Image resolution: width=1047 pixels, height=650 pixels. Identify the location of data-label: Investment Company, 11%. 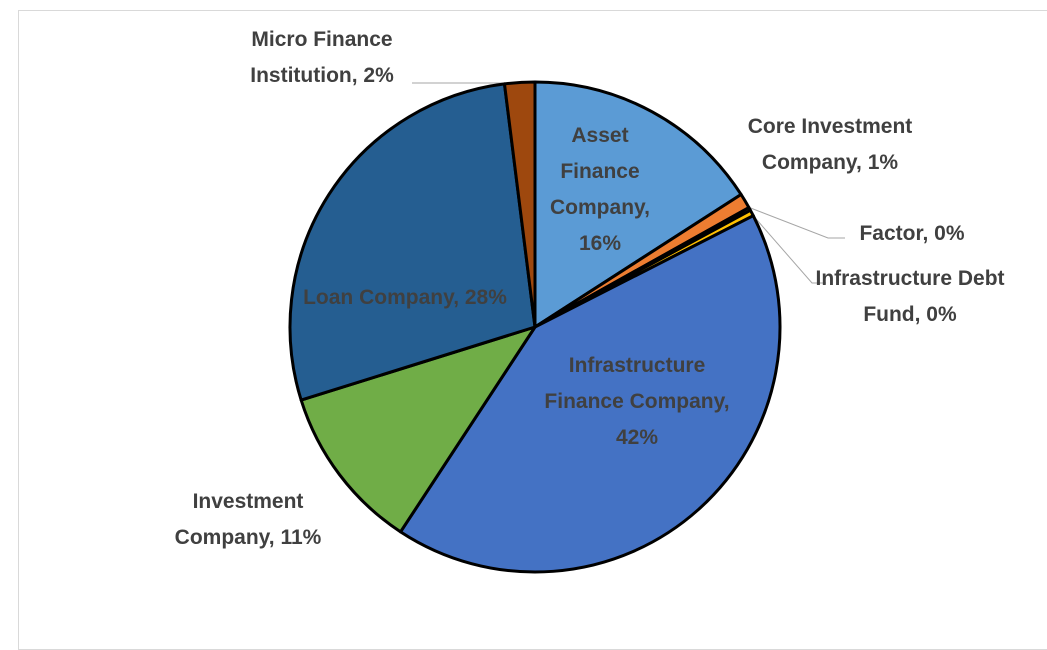
(248, 519).